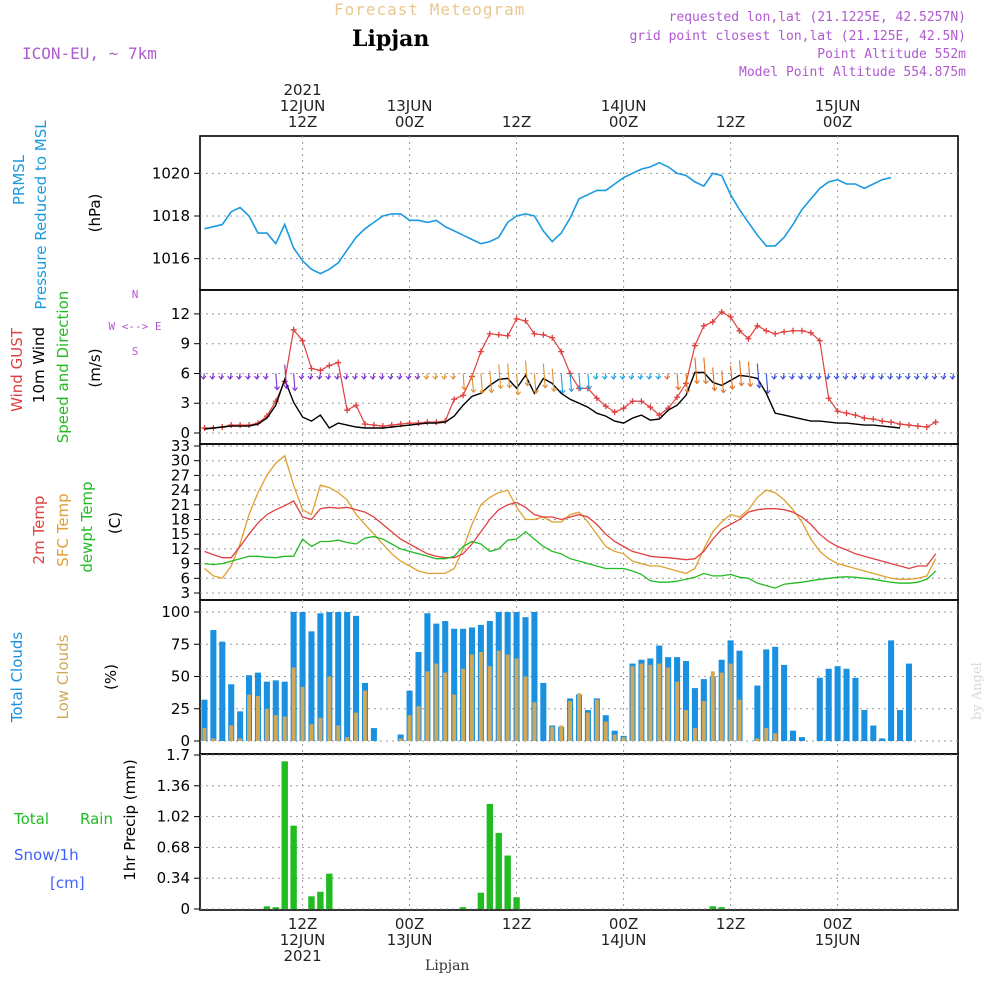 This screenshot has height=1000, width=1000. Describe the element at coordinates (623, 924) in the screenshot. I see `bottom-time-label: 00Z` at that location.